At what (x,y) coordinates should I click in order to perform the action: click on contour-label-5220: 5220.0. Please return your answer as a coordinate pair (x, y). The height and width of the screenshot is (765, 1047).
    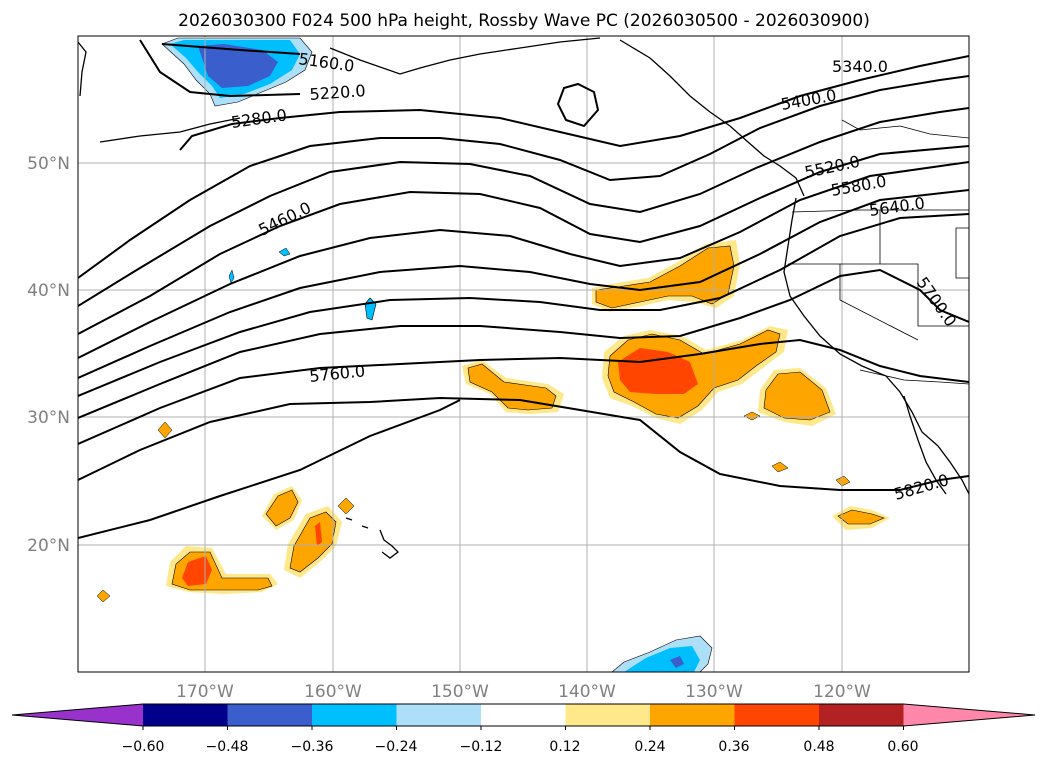
    Looking at the image, I should click on (337, 92).